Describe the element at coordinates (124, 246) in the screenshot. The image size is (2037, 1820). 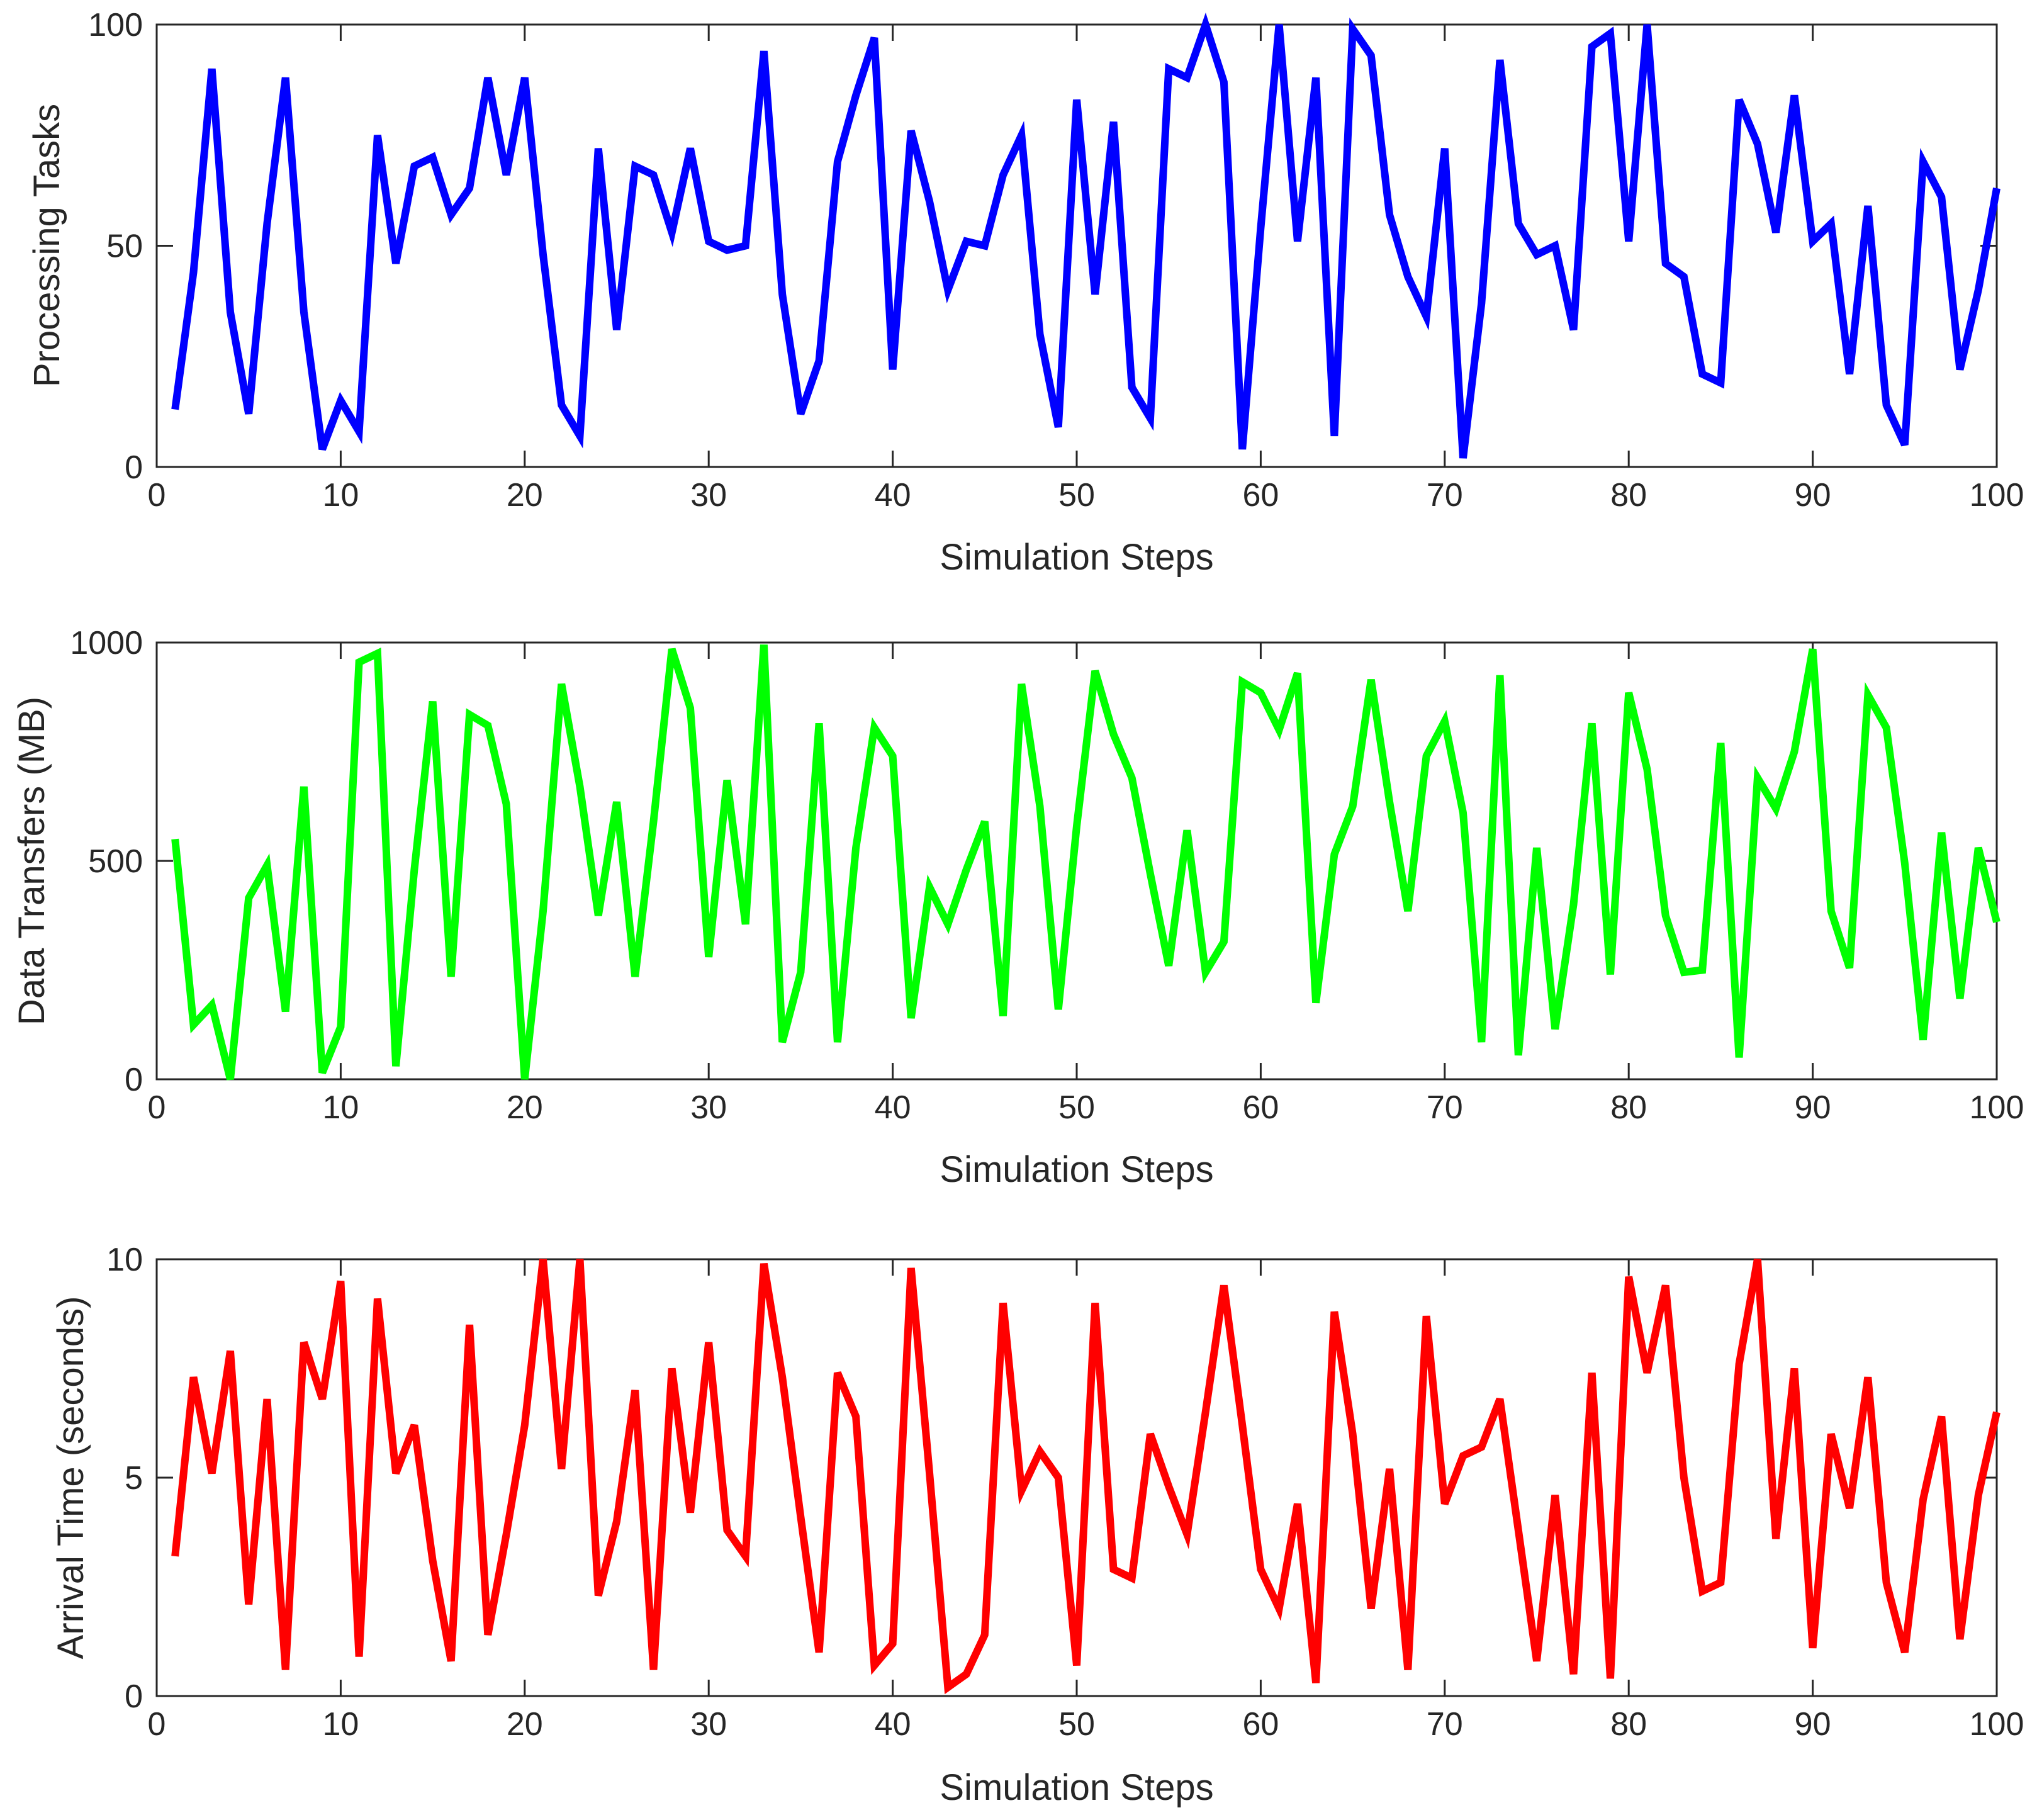
I see `y-tick-label: 50` at that location.